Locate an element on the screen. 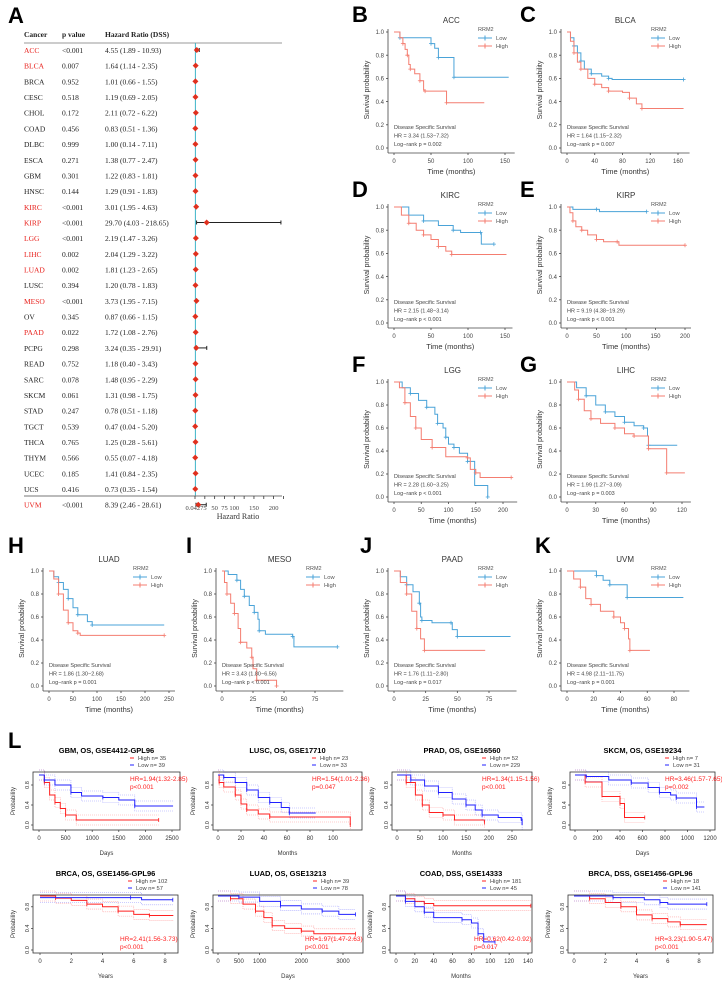  row-p-value: 0.172 is located at coordinates (70, 113).